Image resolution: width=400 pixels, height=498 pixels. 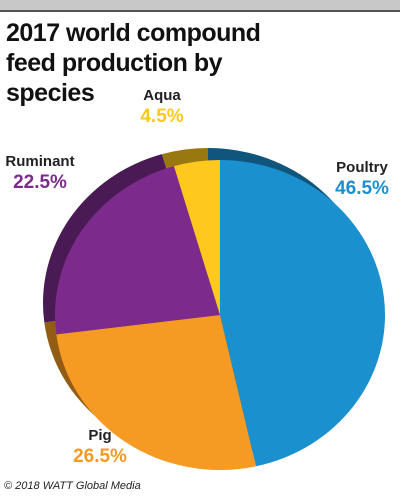 I want to click on category-label: Ruminant, so click(x=39, y=161).